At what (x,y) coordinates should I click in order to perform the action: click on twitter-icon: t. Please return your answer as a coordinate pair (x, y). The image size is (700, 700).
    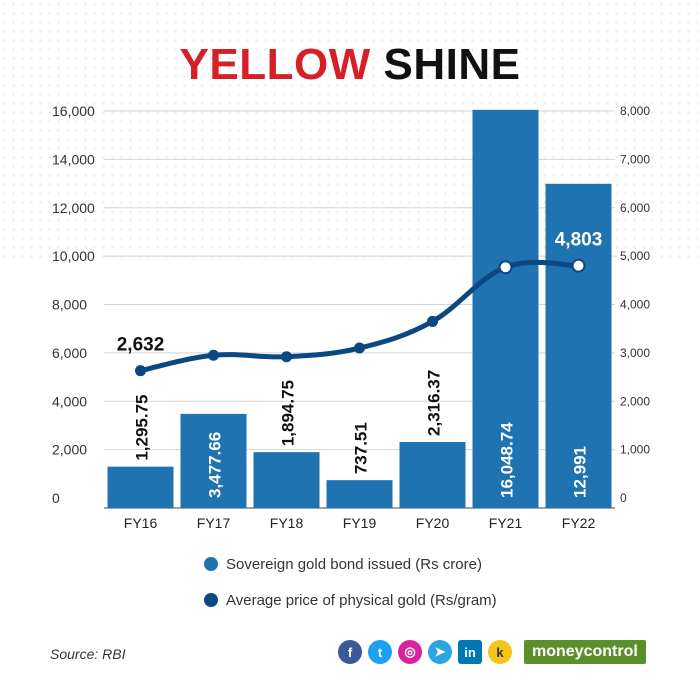
    Looking at the image, I should click on (380, 652).